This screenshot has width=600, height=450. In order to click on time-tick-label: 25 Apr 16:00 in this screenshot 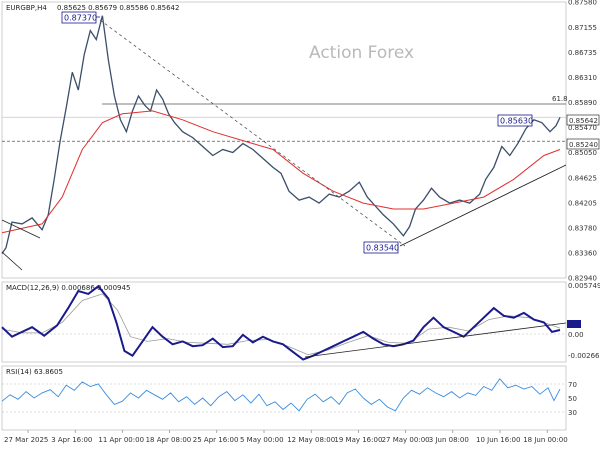, I will do `click(216, 440)`.